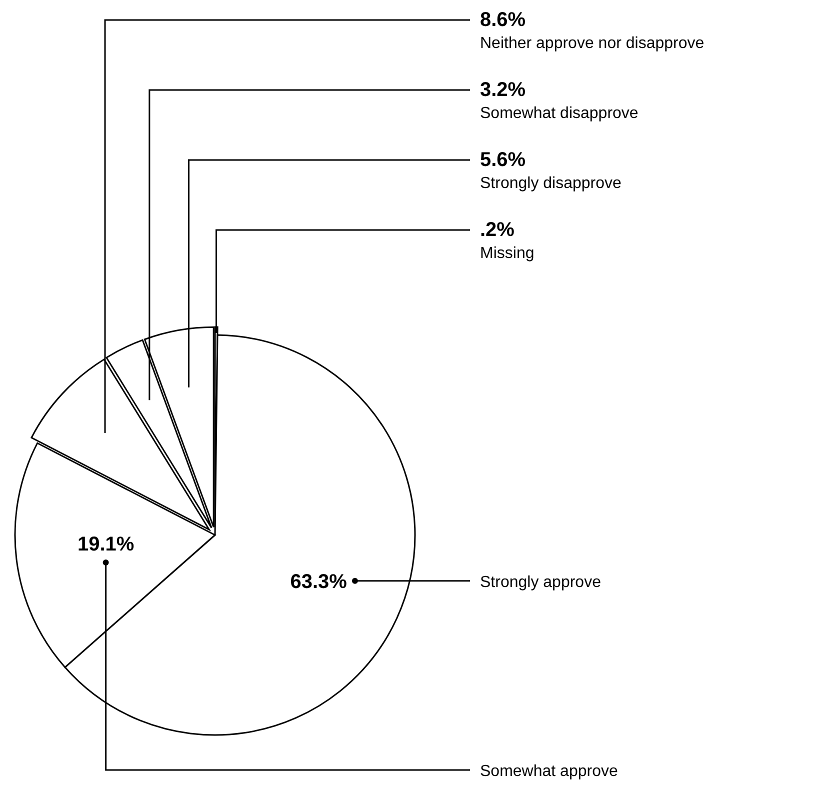 The image size is (817, 790). I want to click on data-label: .2%, so click(497, 230).